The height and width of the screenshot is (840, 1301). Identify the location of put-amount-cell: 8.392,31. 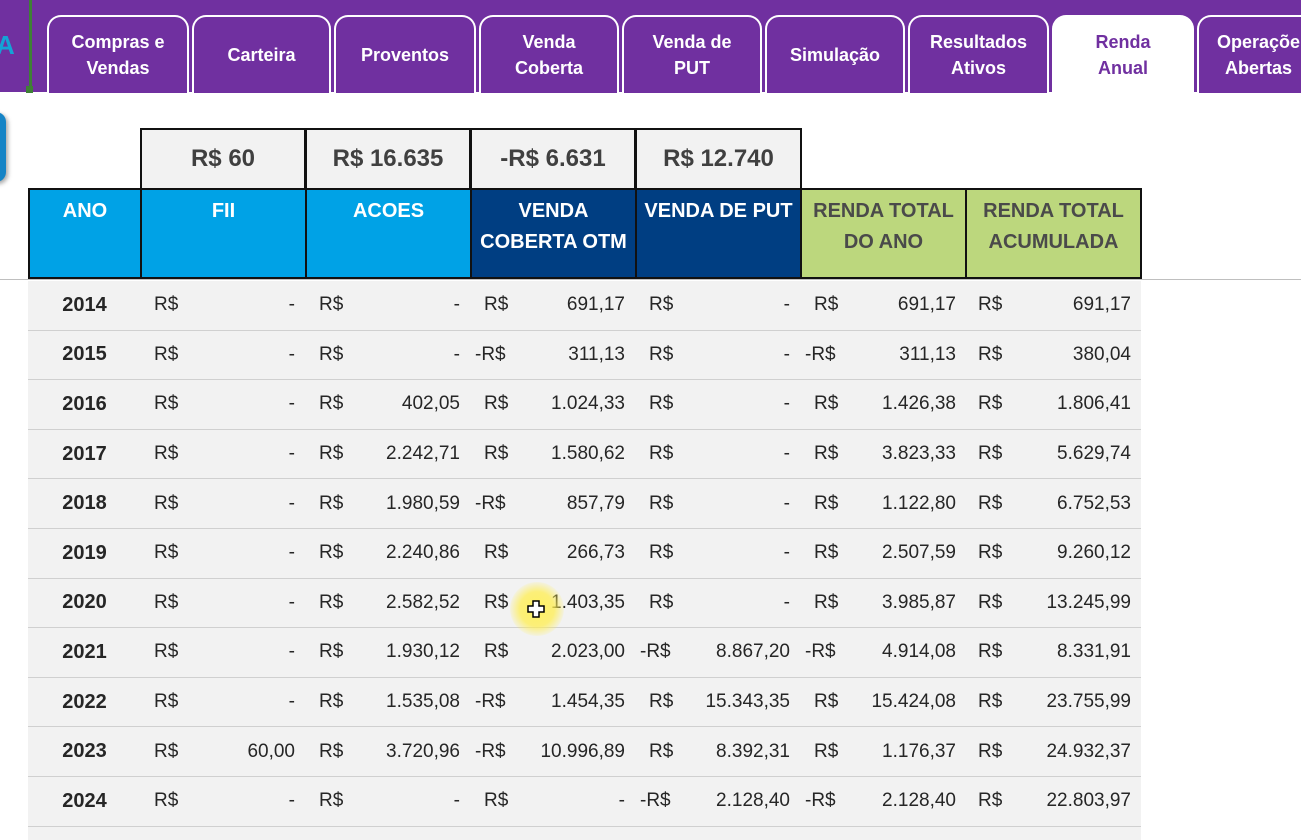
(753, 751).